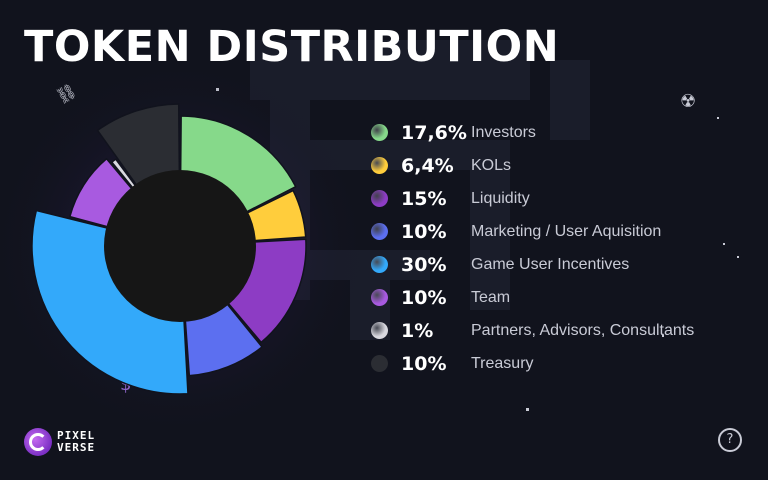 This screenshot has width=768, height=480. Describe the element at coordinates (417, 330) in the screenshot. I see `legend-value-partners-advisors-consultants: 1%` at that location.